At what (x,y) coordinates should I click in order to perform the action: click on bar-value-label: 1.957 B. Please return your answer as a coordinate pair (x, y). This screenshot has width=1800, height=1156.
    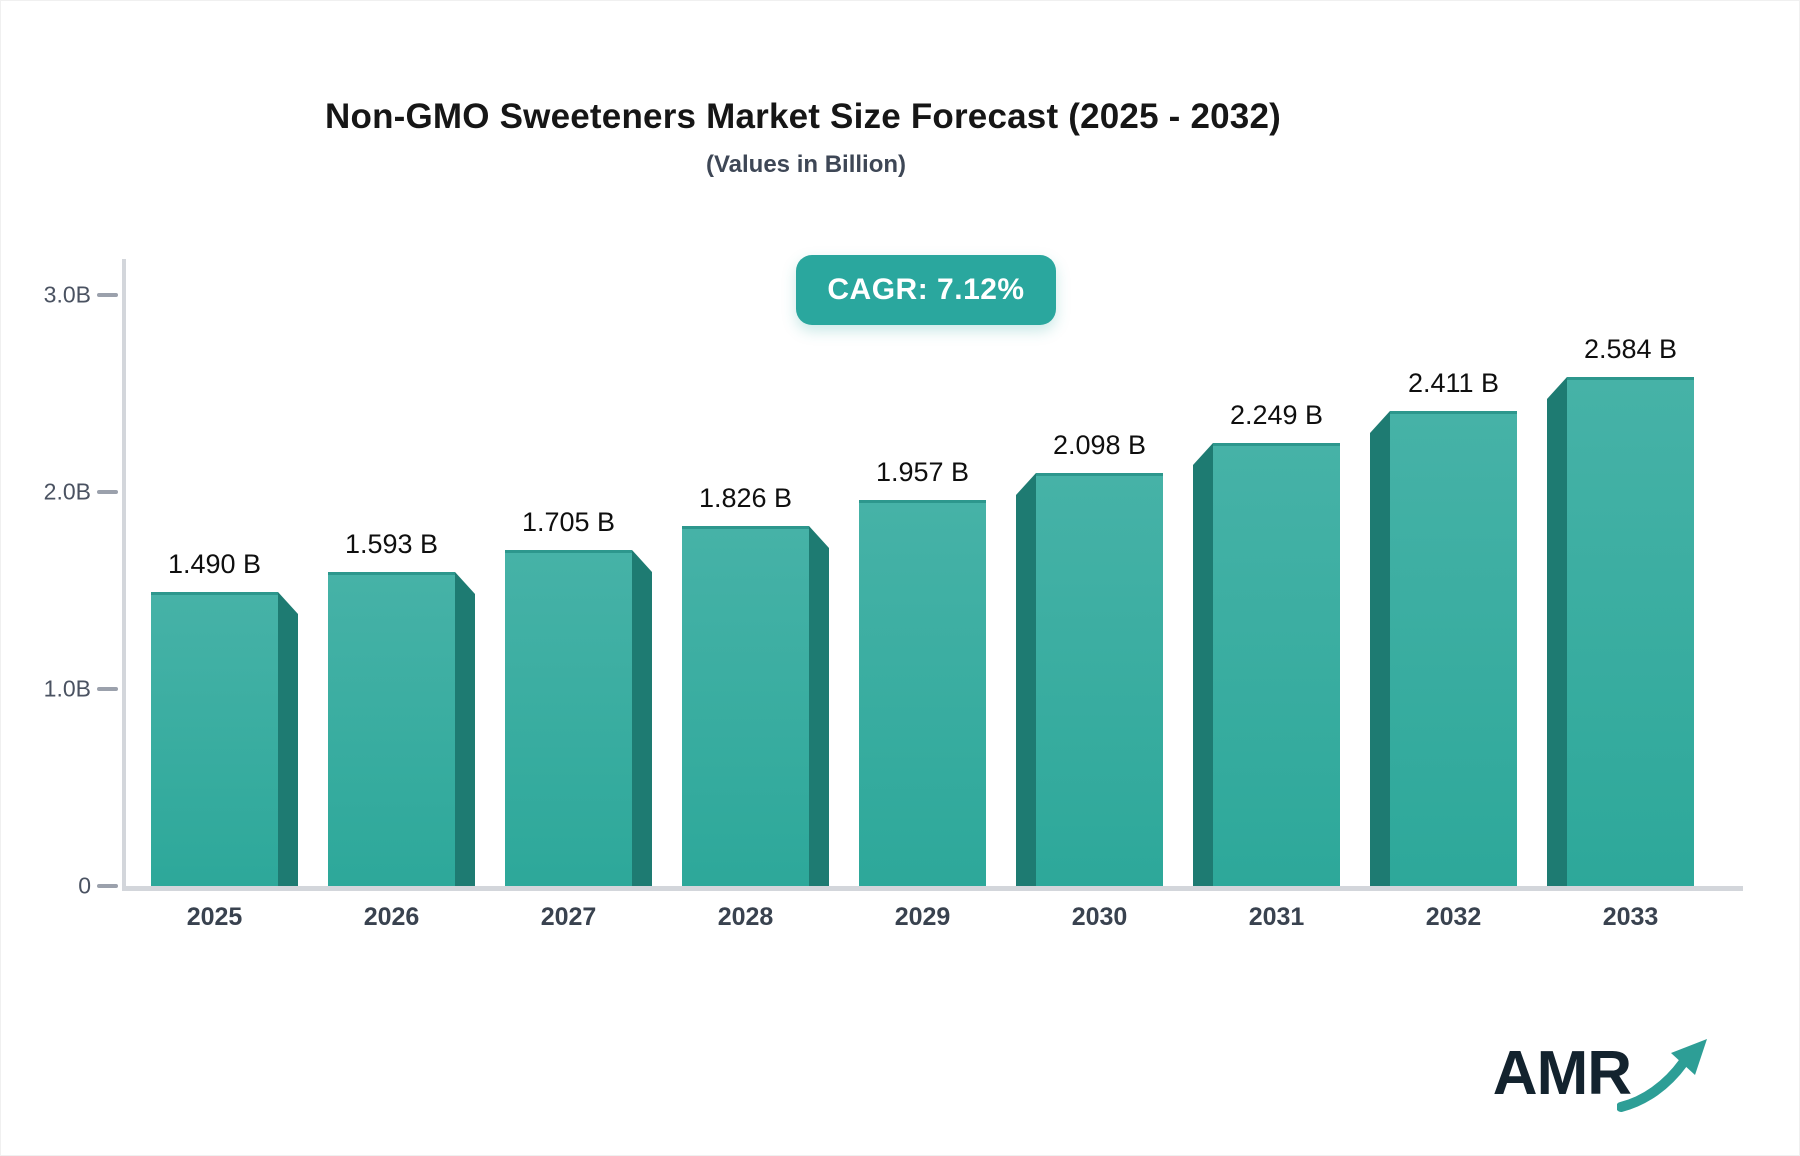
    Looking at the image, I should click on (922, 472).